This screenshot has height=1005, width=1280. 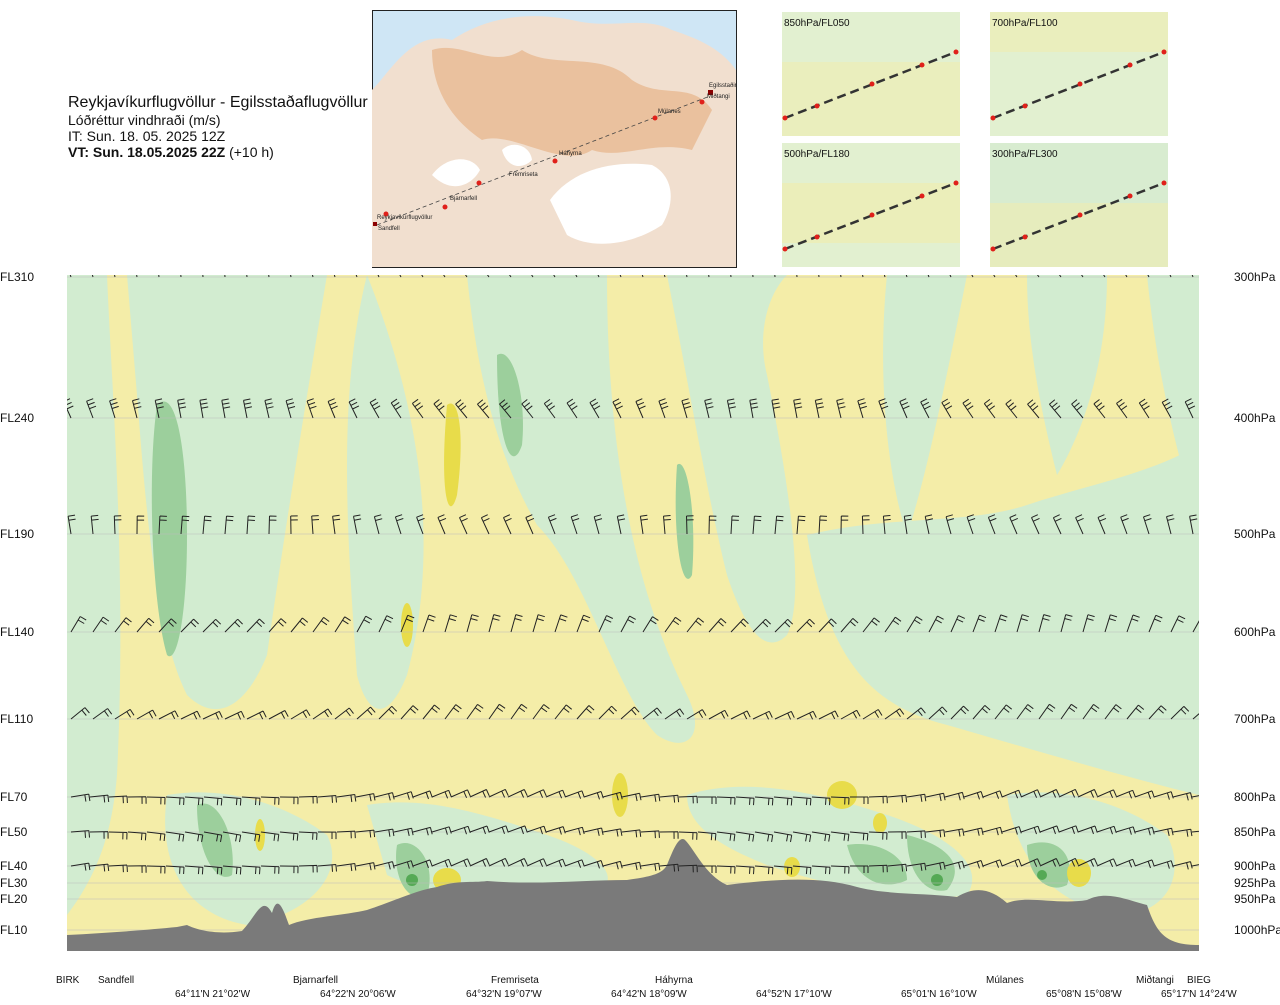 I want to click on waypoint-mulanes: Múlanes, so click(x=1005, y=980).